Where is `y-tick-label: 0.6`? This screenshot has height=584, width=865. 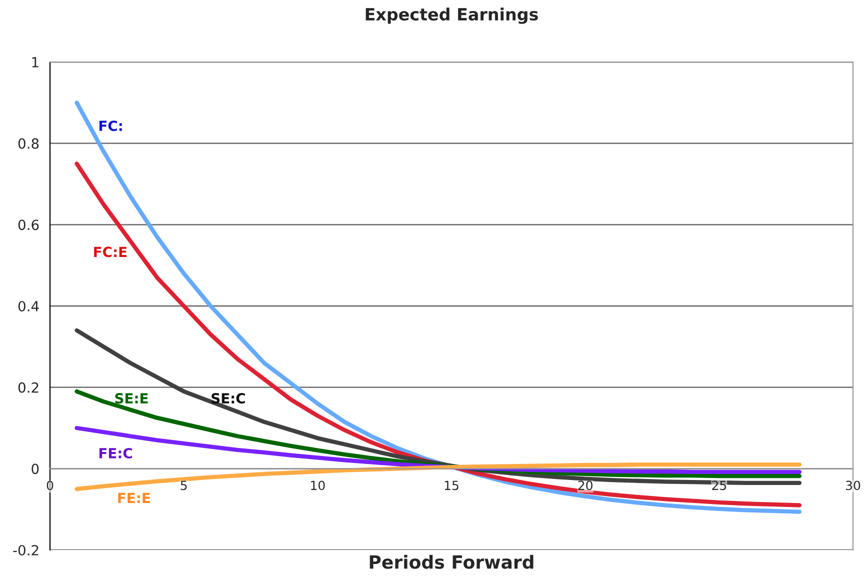 y-tick-label: 0.6 is located at coordinates (28, 225).